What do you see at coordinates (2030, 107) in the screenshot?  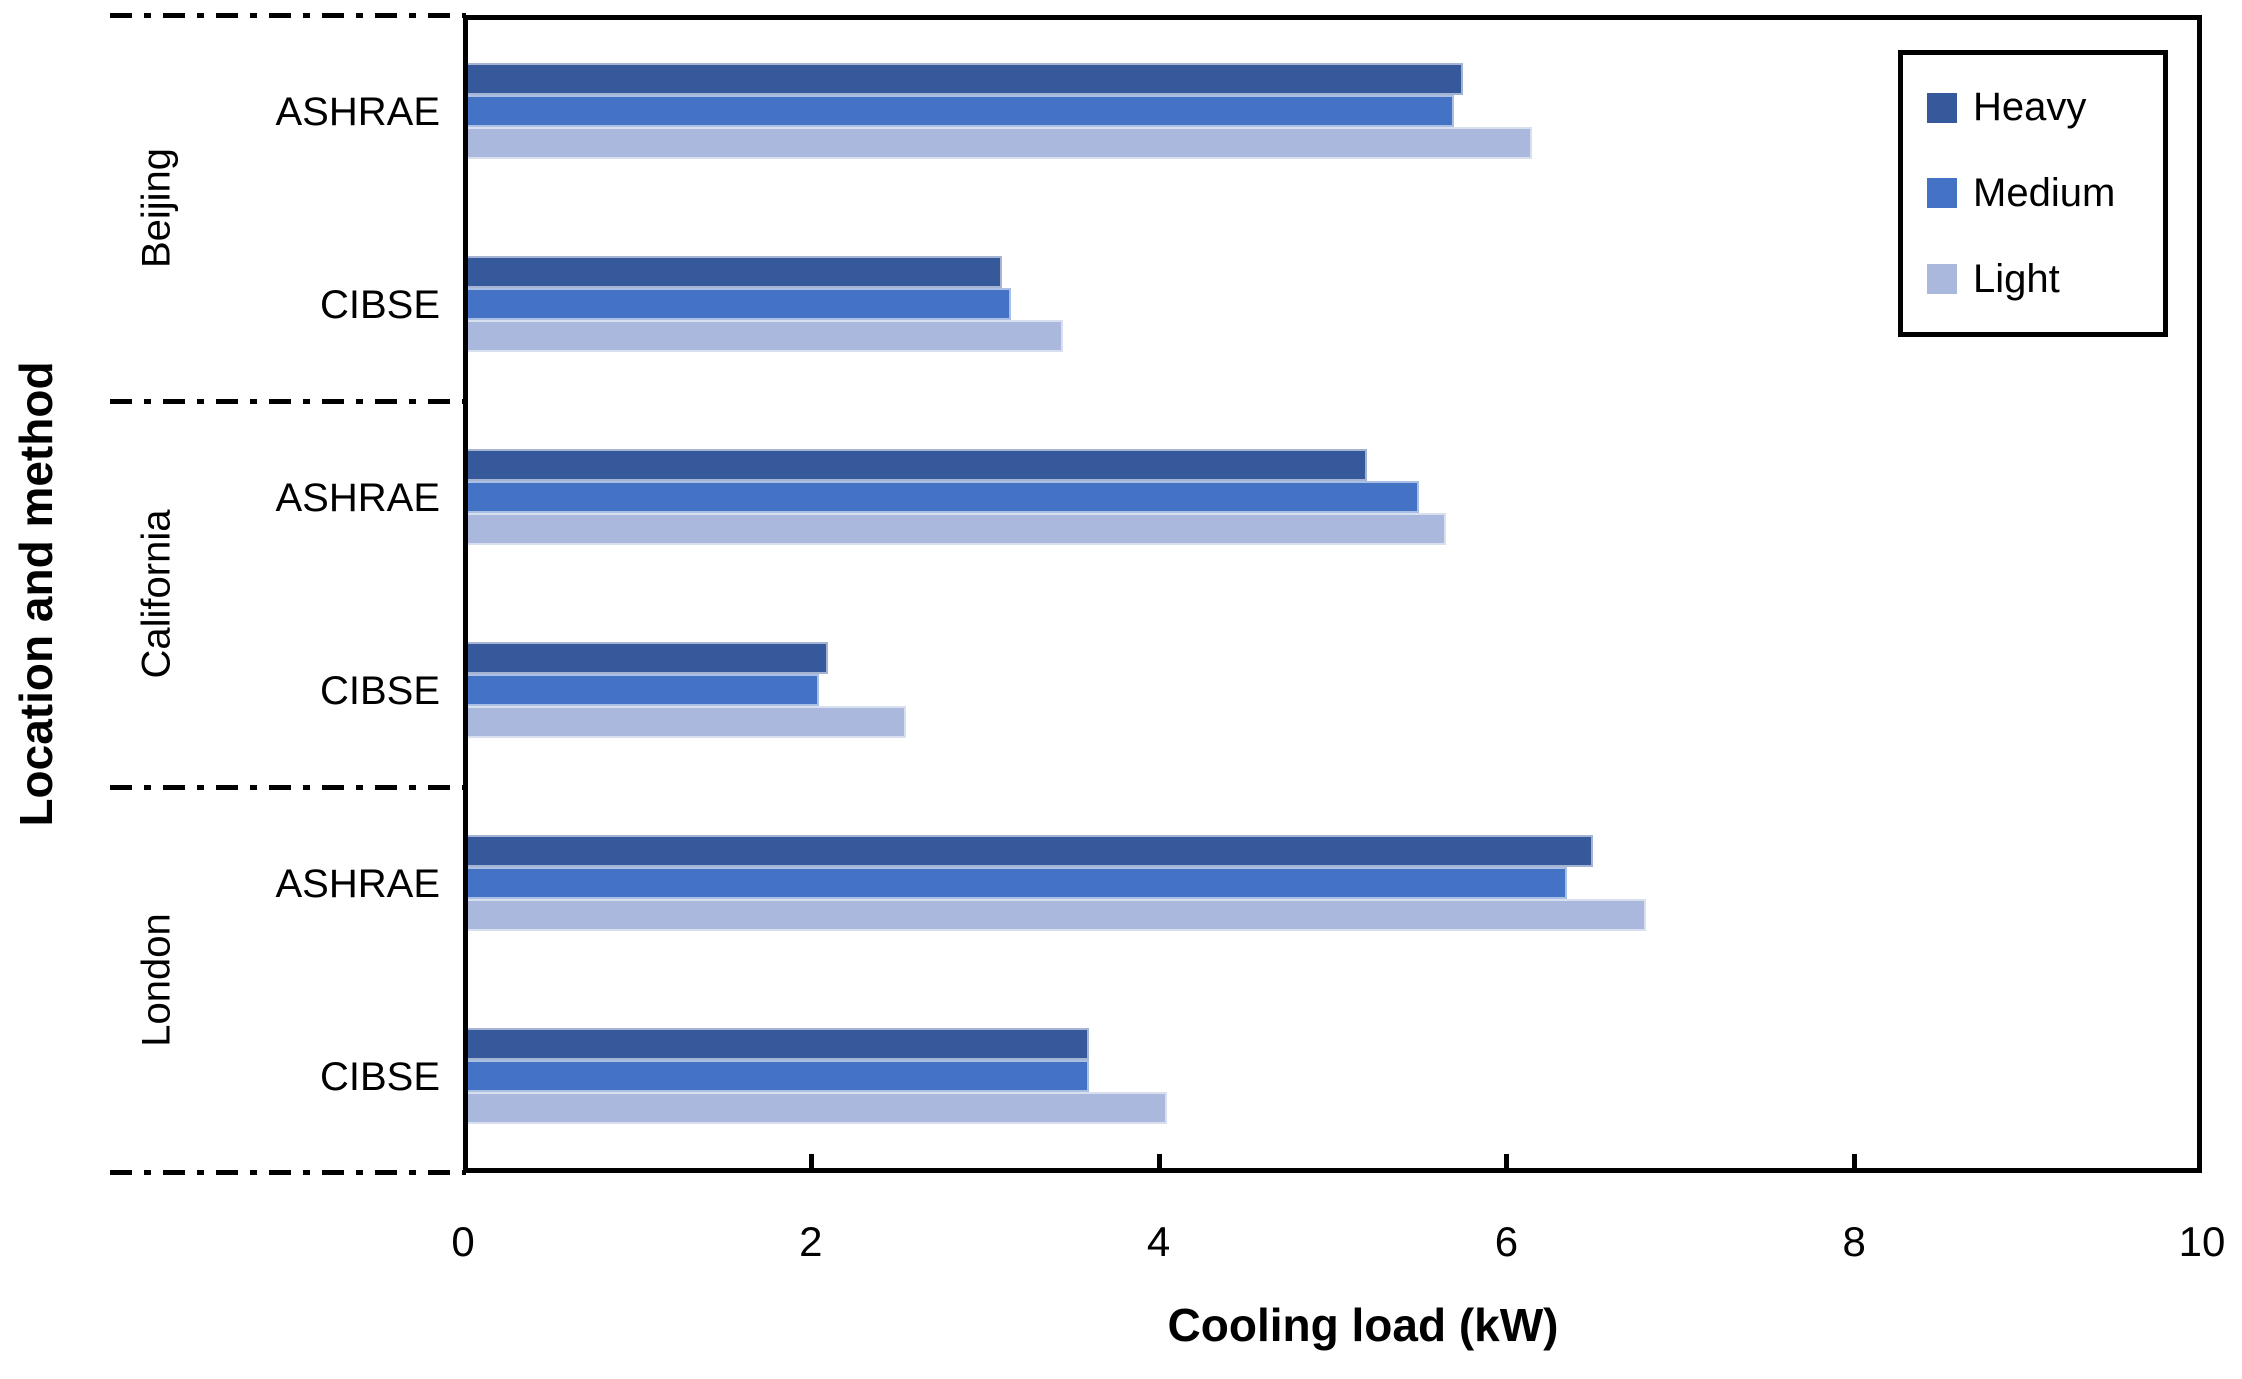 I see `legend-label-heavy: Heavy` at bounding box center [2030, 107].